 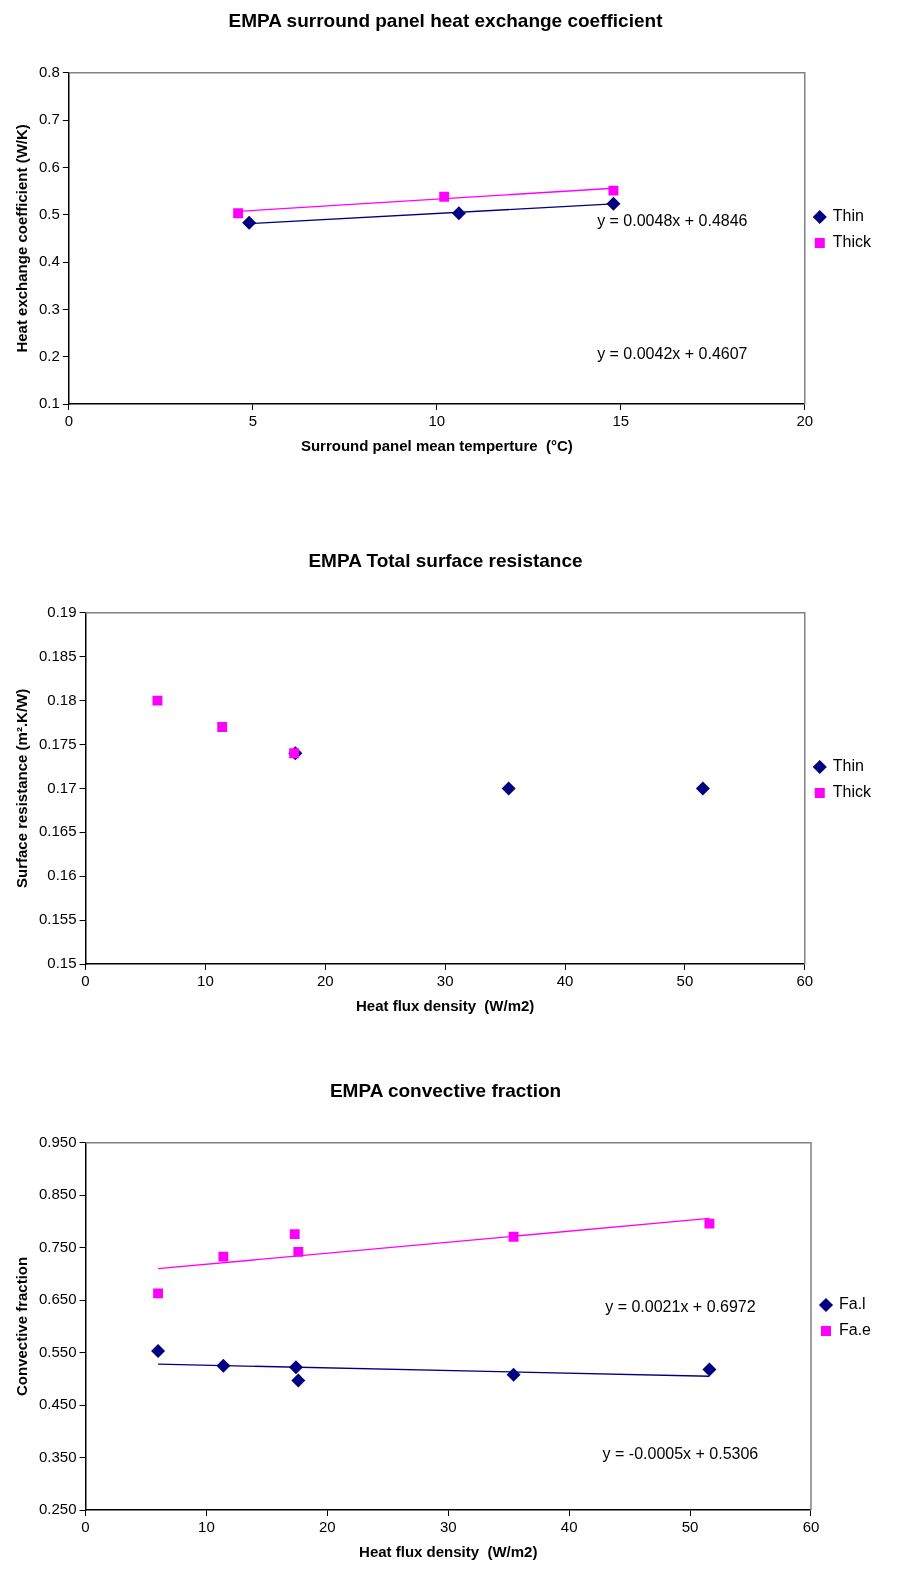 I want to click on y-tick-label: 0.5, so click(x=49, y=213).